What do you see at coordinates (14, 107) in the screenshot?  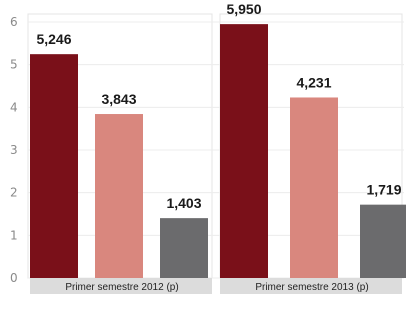 I see `y-tick-label: 4` at bounding box center [14, 107].